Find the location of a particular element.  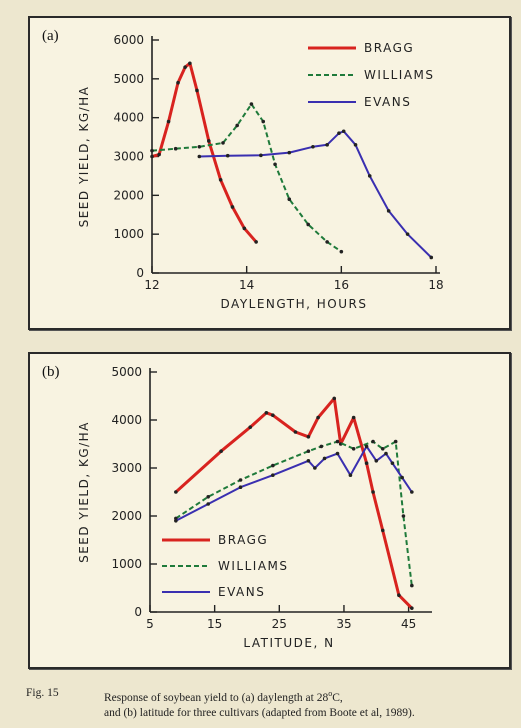

series-line-evans is located at coordinates (316, 194).